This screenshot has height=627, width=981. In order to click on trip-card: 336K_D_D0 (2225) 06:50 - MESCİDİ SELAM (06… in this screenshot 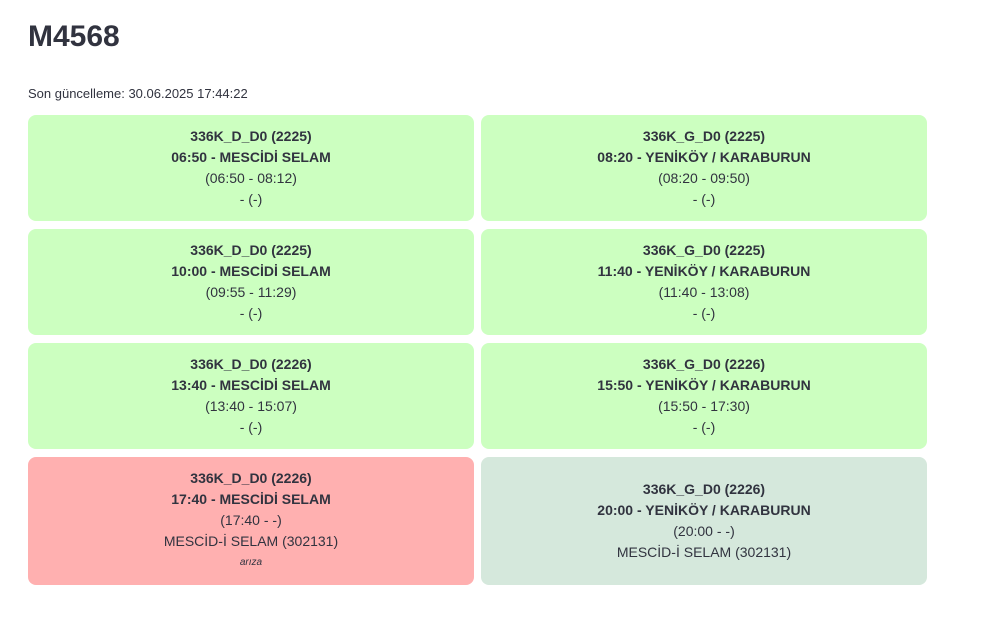, I will do `click(251, 168)`.